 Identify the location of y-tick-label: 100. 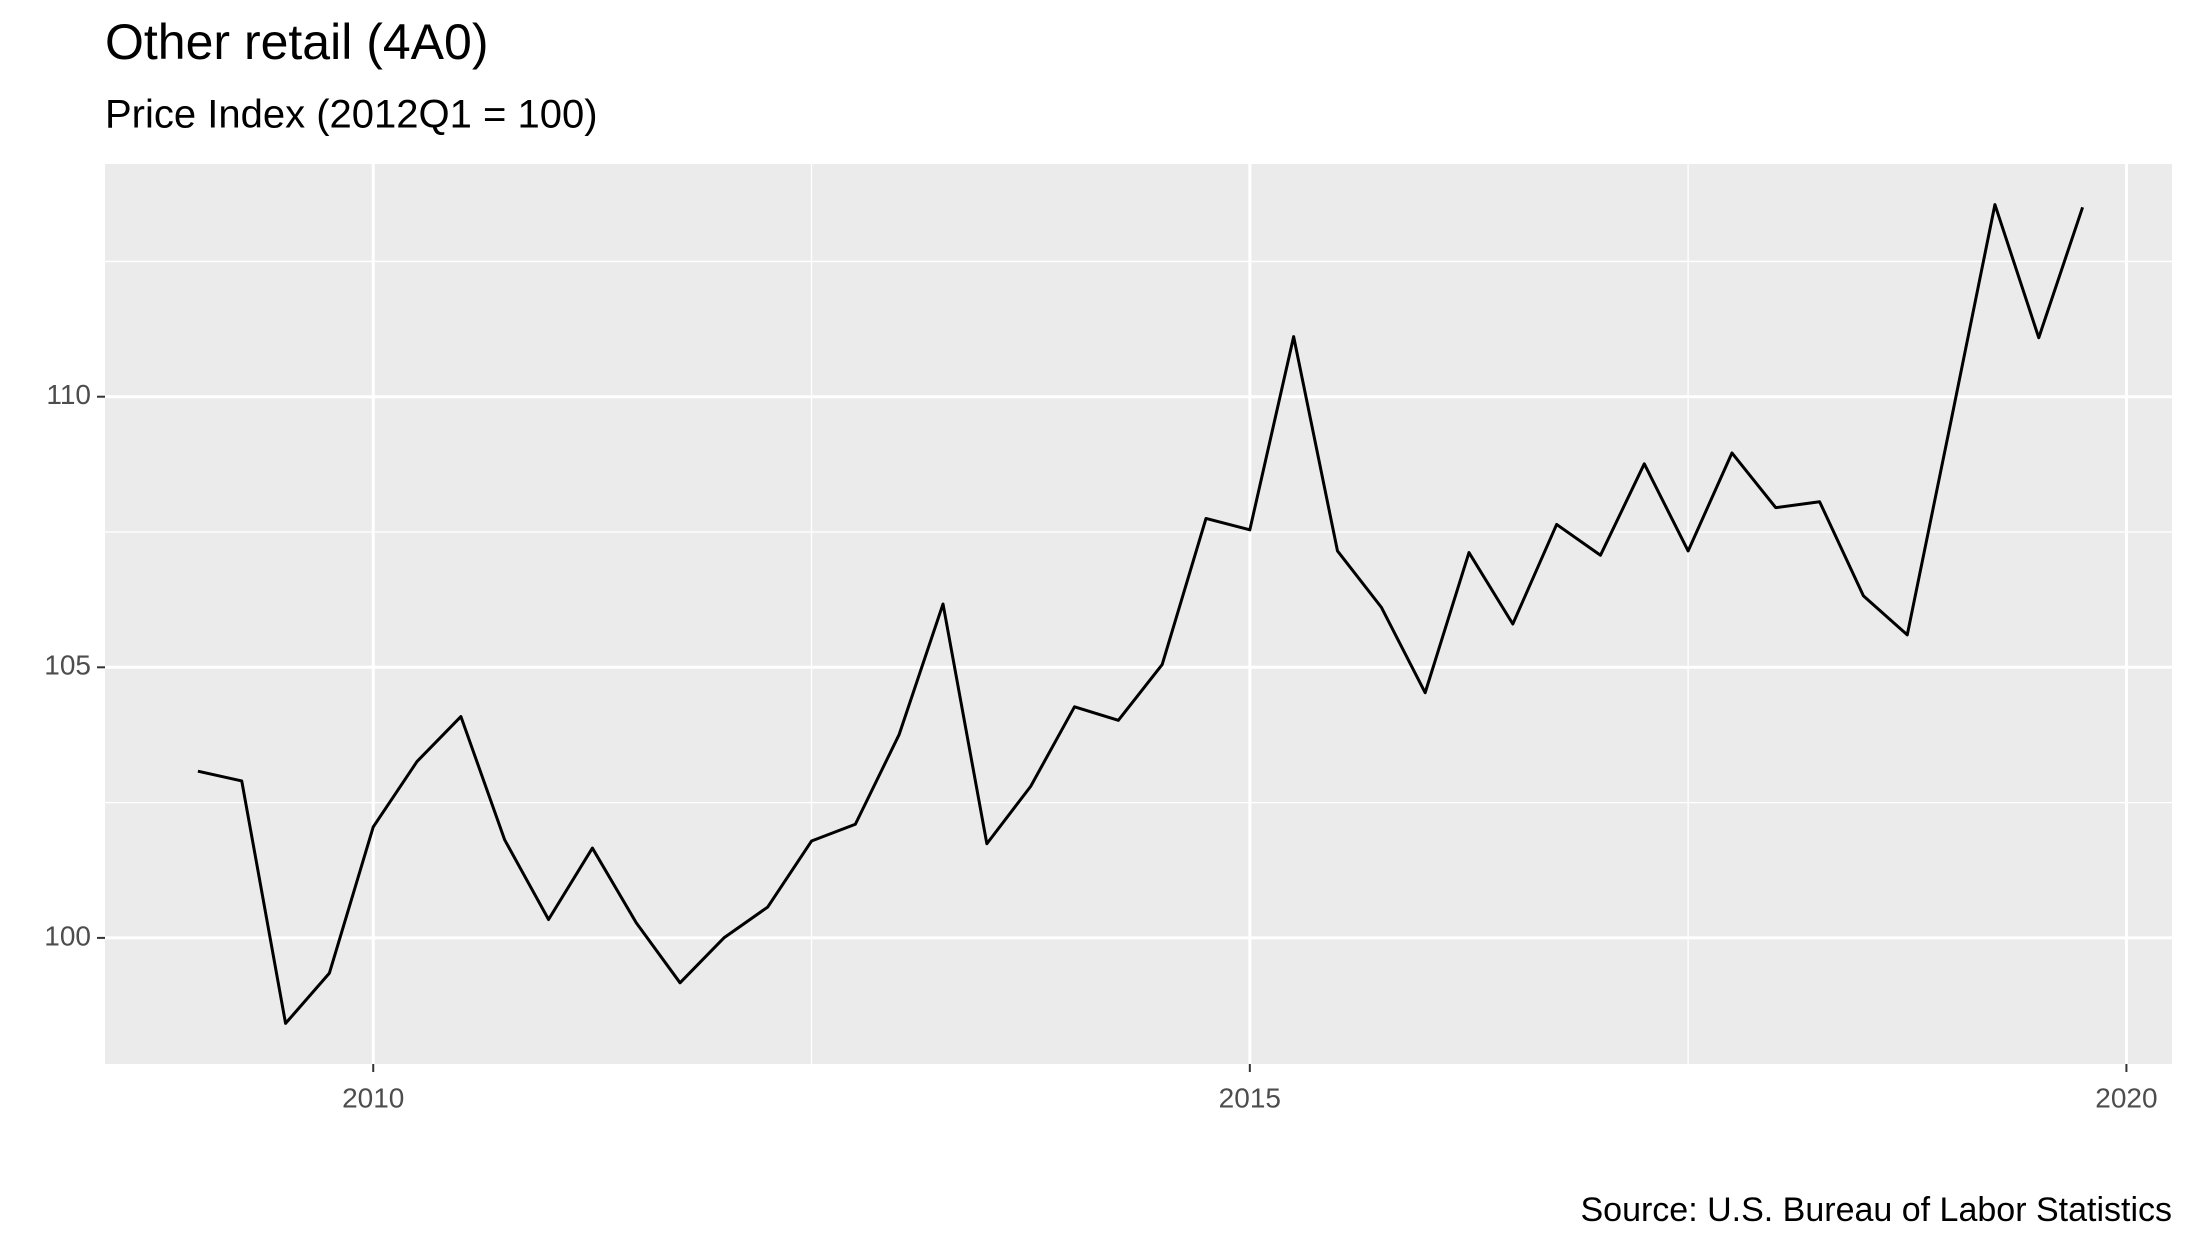
(67, 935).